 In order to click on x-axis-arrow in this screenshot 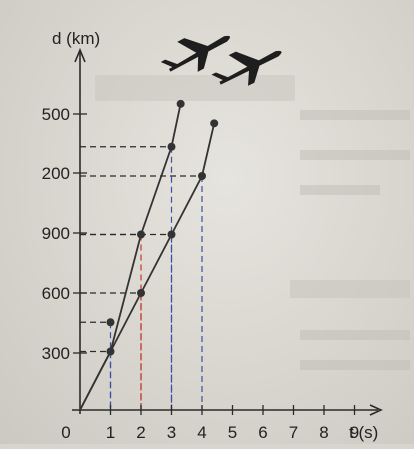, I will do `click(376, 410)`.